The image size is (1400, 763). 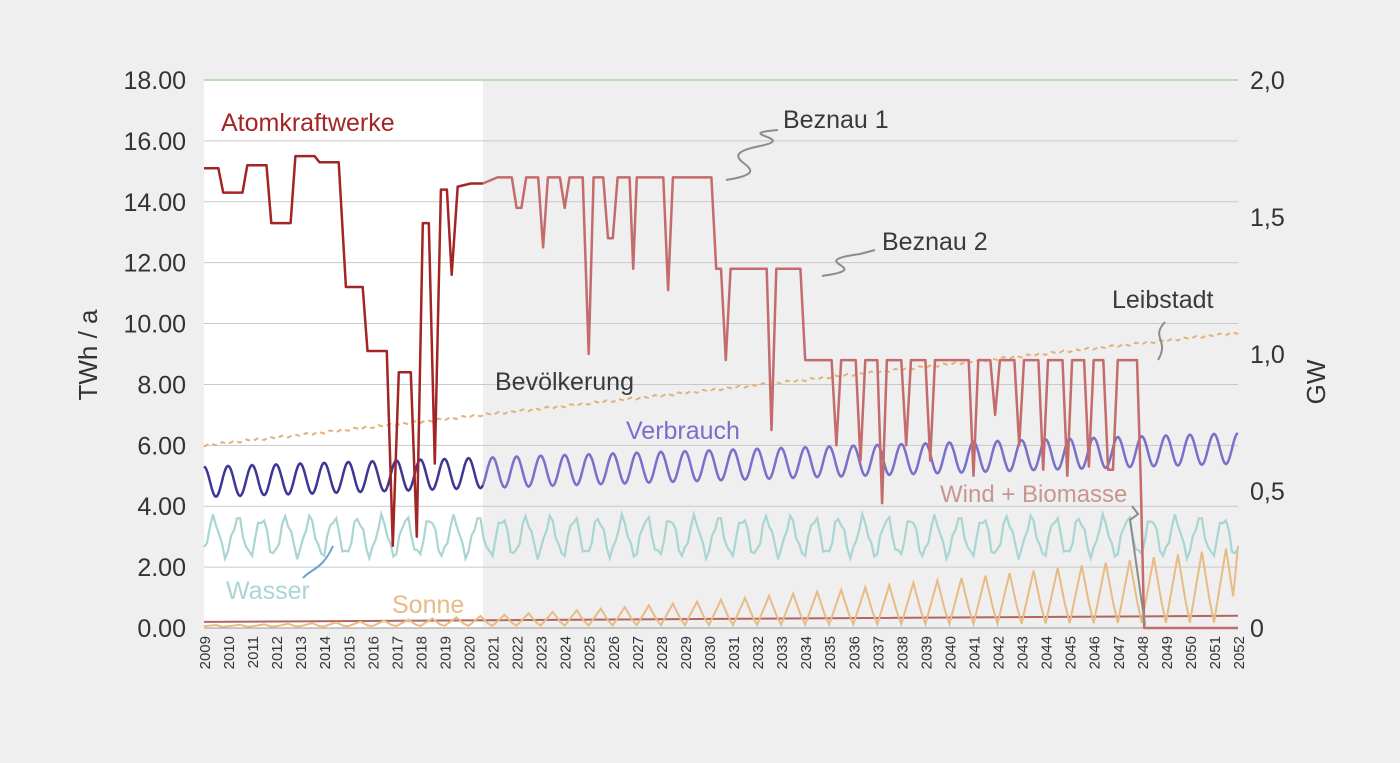 I want to click on series-bevoelkerung, so click(x=721, y=389).